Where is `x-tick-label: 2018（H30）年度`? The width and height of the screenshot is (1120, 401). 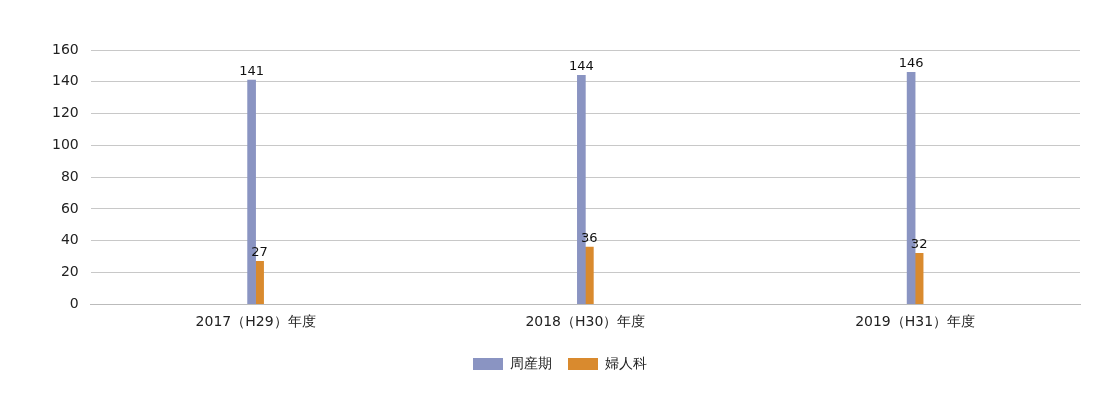
x-tick-label: 2018（H30）年度 is located at coordinates (585, 321).